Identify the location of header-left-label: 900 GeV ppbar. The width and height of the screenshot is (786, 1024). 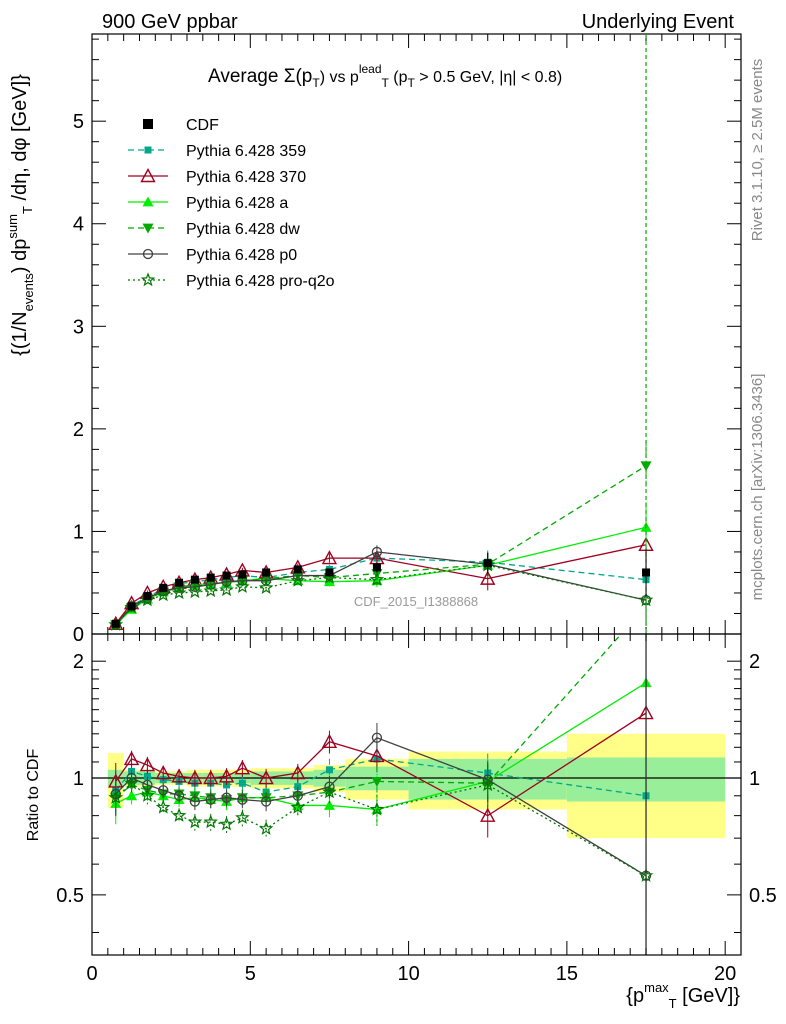
(170, 22).